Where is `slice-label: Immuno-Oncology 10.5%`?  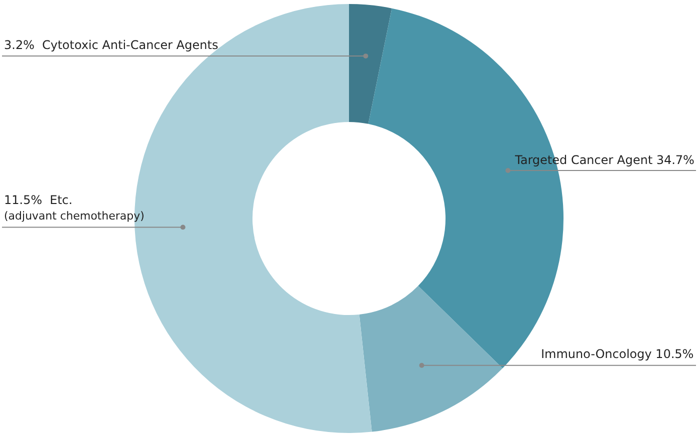 slice-label: Immuno-Oncology 10.5% is located at coordinates (617, 354).